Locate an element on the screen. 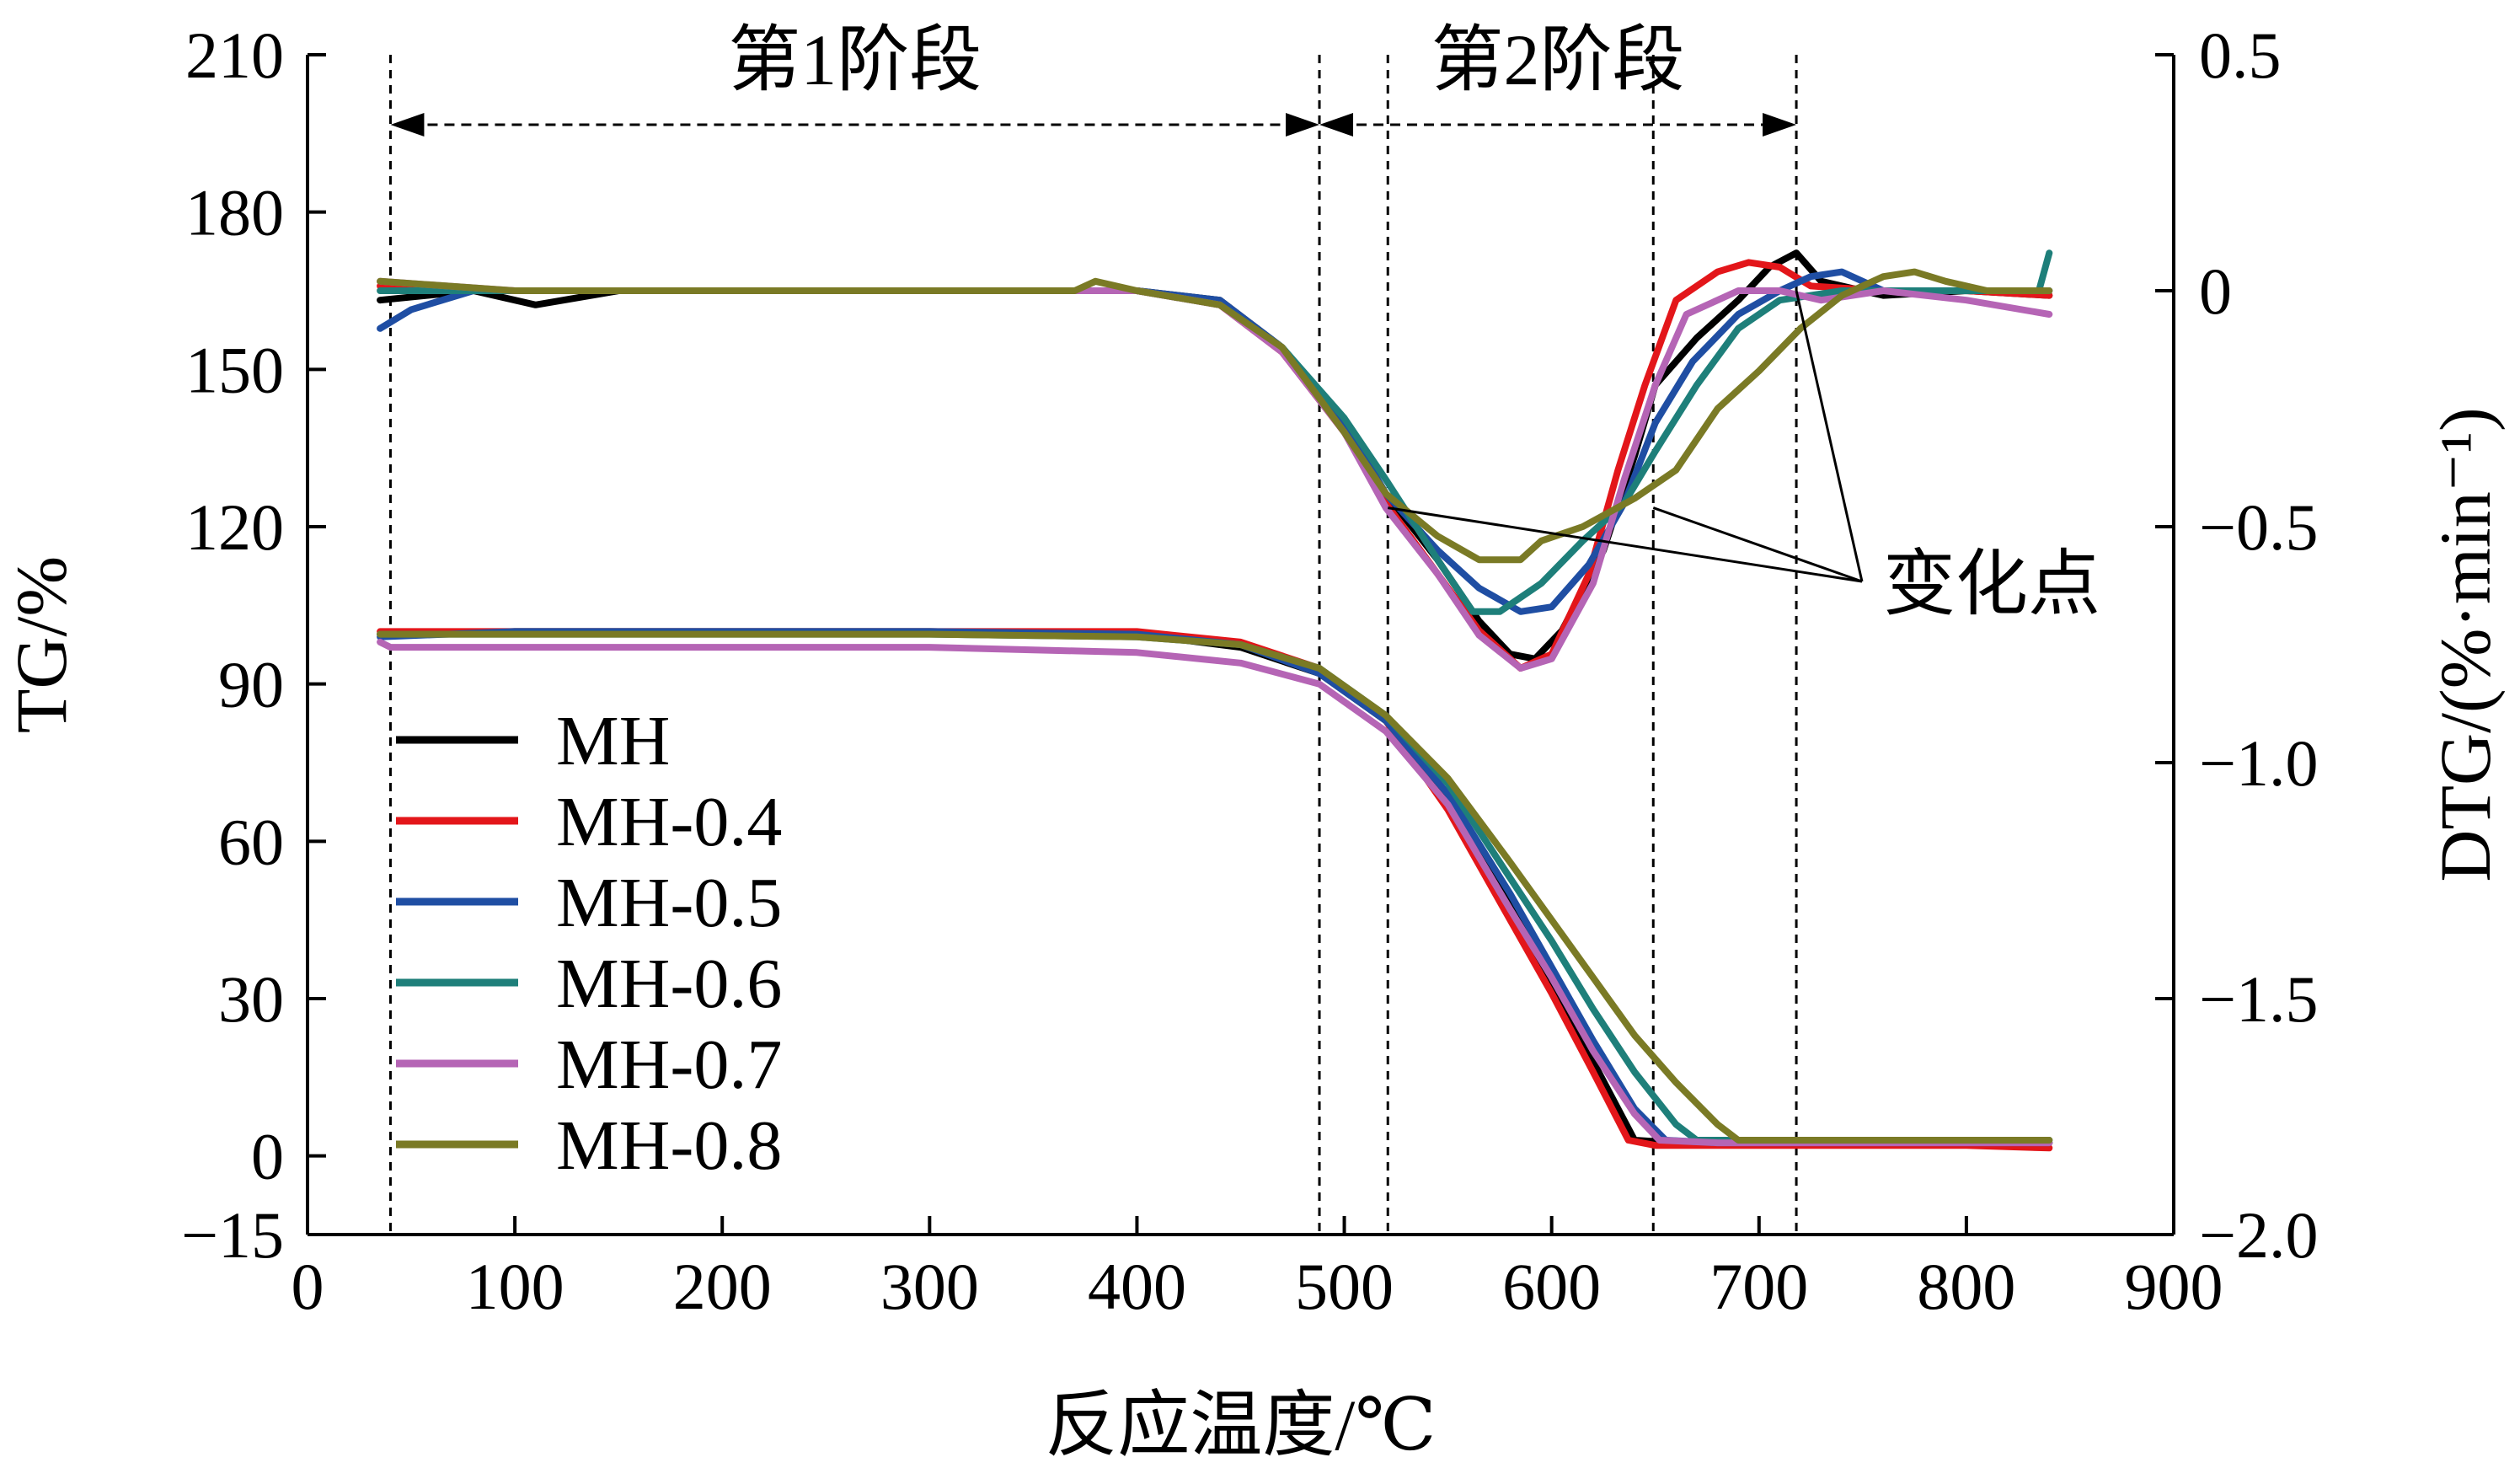 This screenshot has width=2520, height=1484. x-tick-label: 700 is located at coordinates (1758, 1287).